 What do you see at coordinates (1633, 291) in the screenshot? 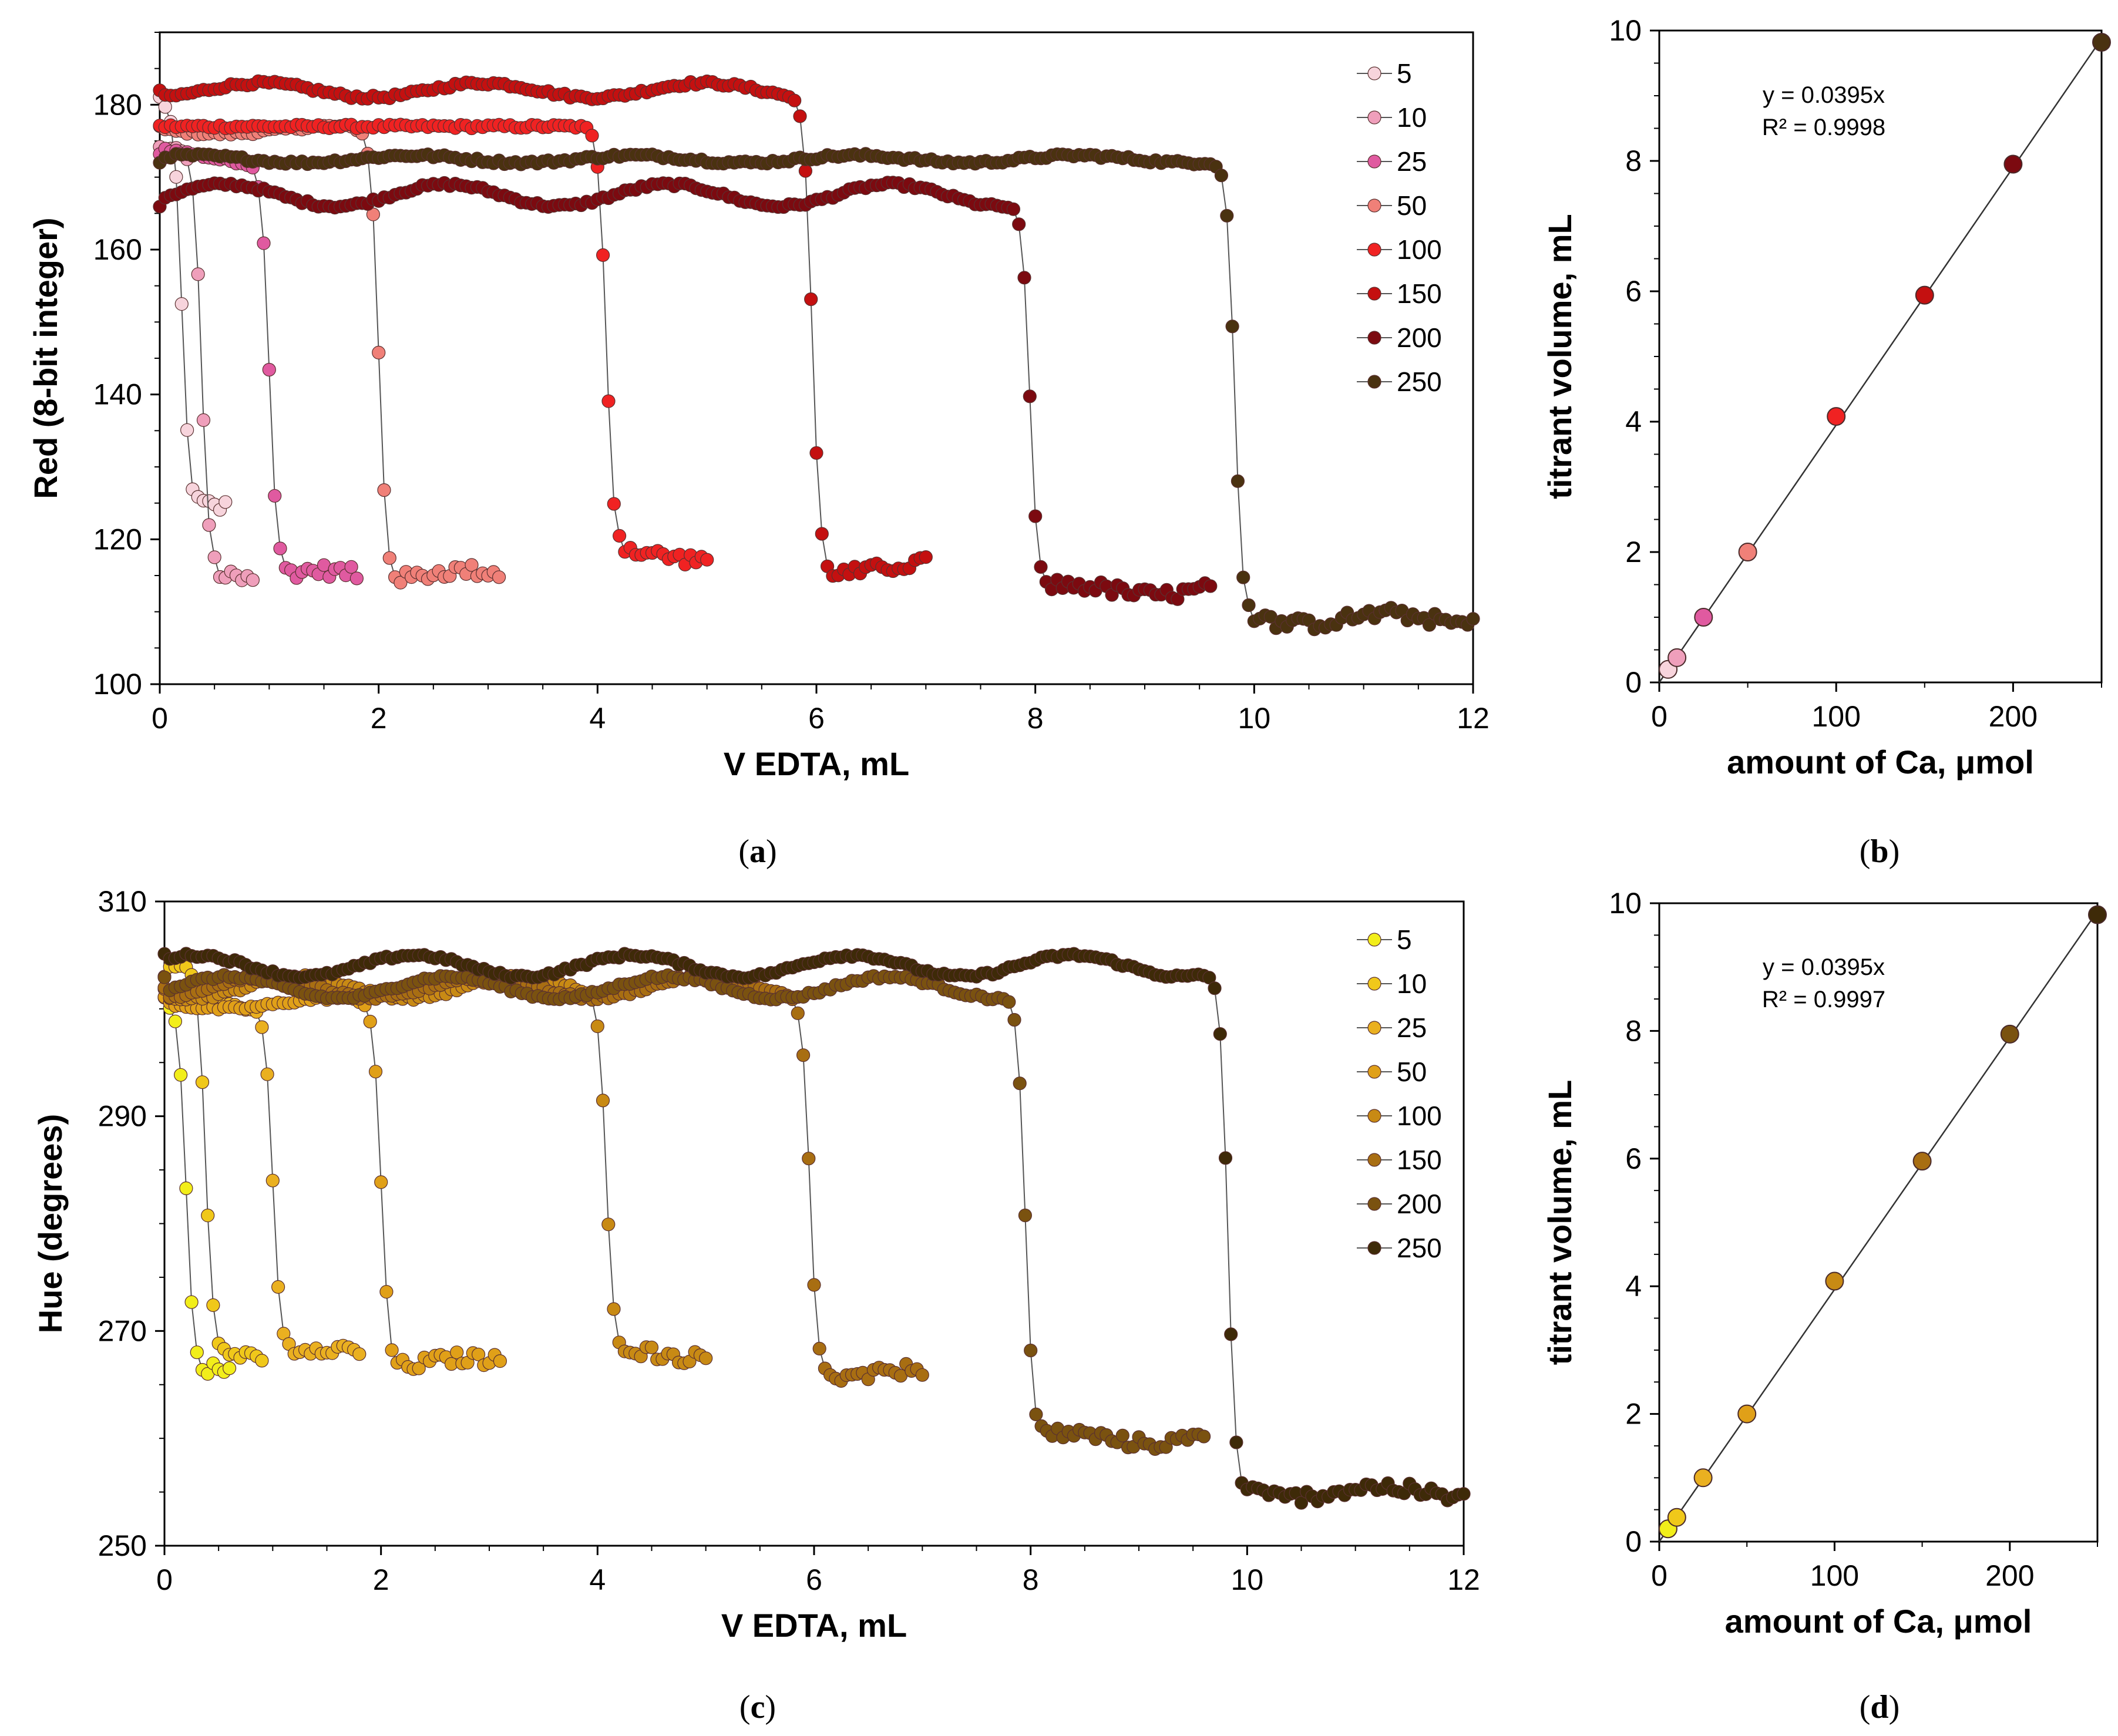
I see `y-tick-label: 6` at bounding box center [1633, 291].